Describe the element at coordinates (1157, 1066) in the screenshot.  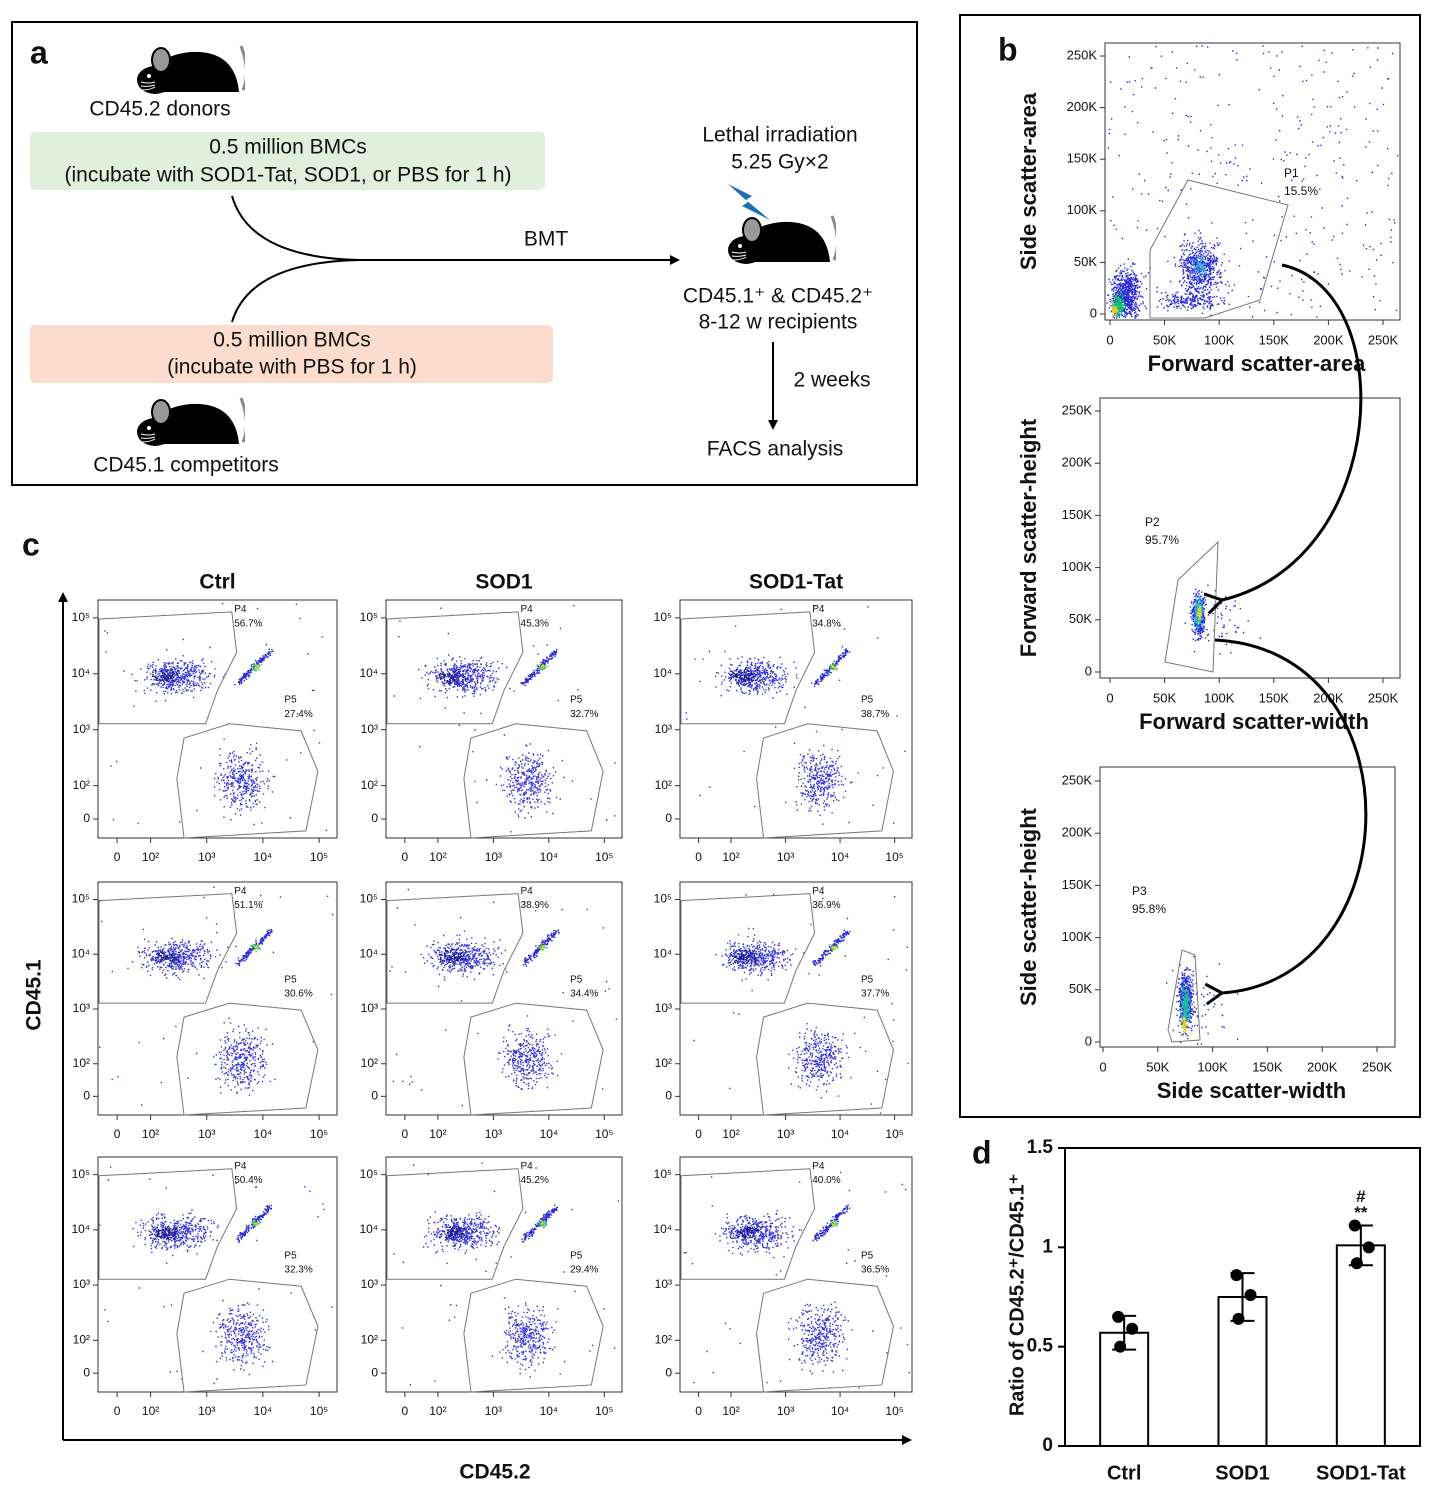
I see `x-tick-label: 50K` at that location.